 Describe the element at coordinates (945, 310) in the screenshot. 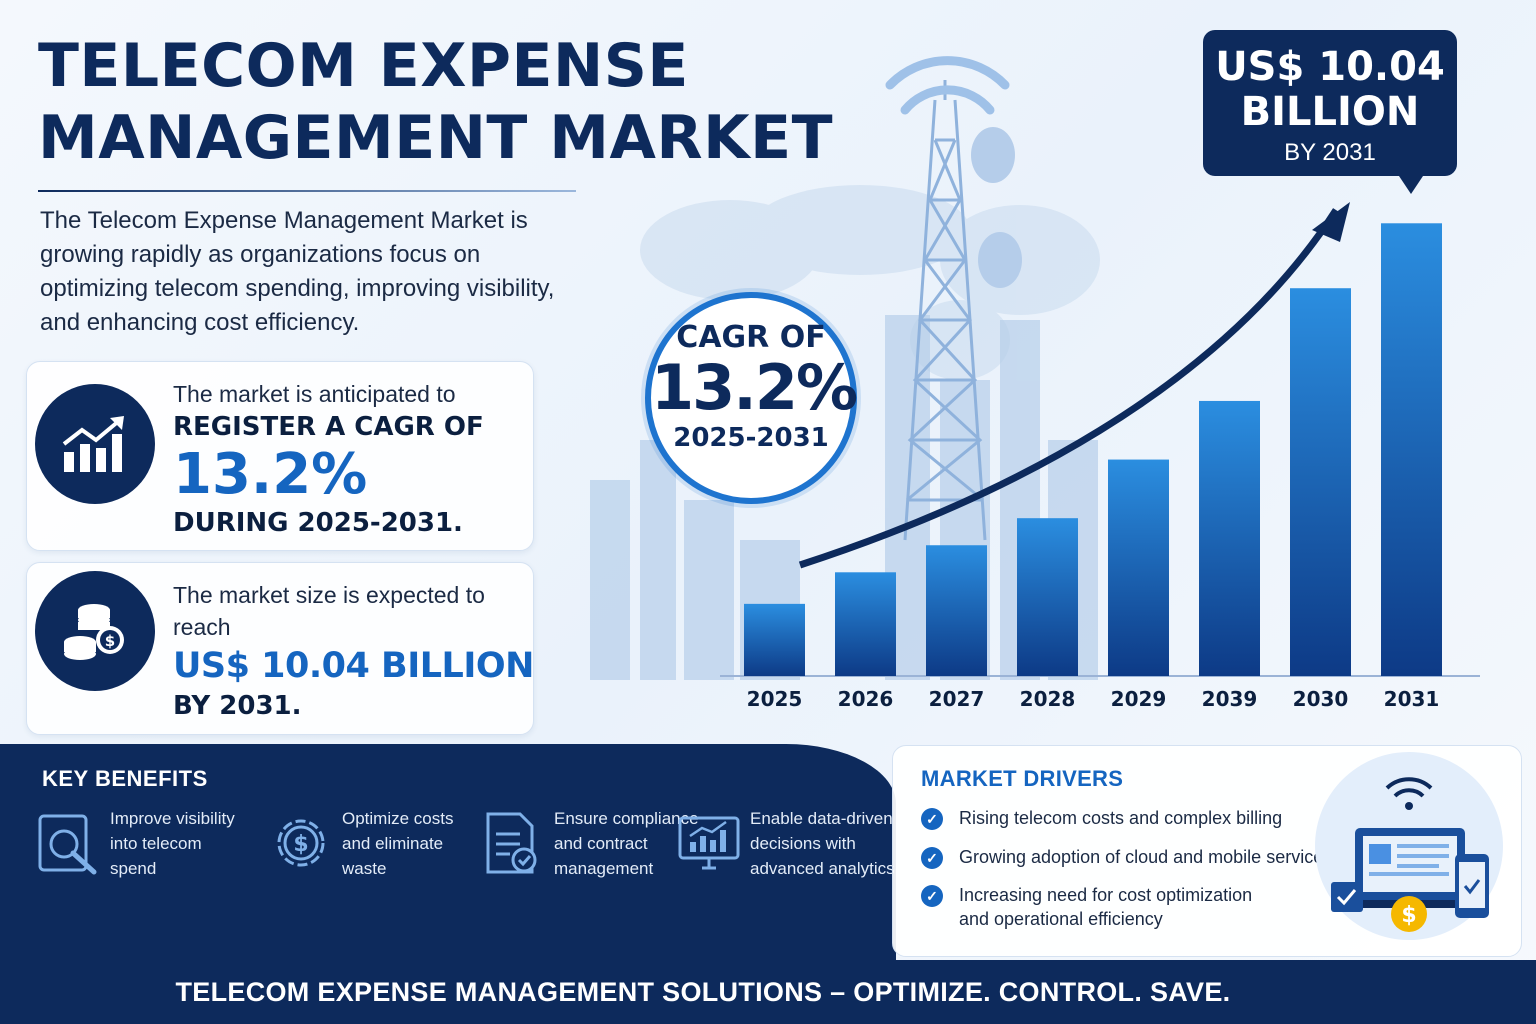

I see `tower-structure` at that location.